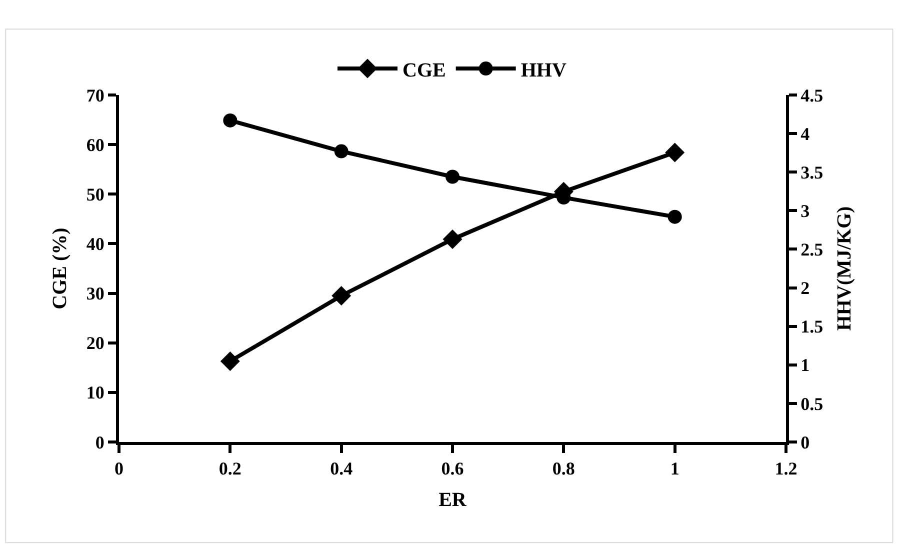 This screenshot has width=901, height=548. Describe the element at coordinates (452, 500) in the screenshot. I see `x-axis-title: ER` at that location.